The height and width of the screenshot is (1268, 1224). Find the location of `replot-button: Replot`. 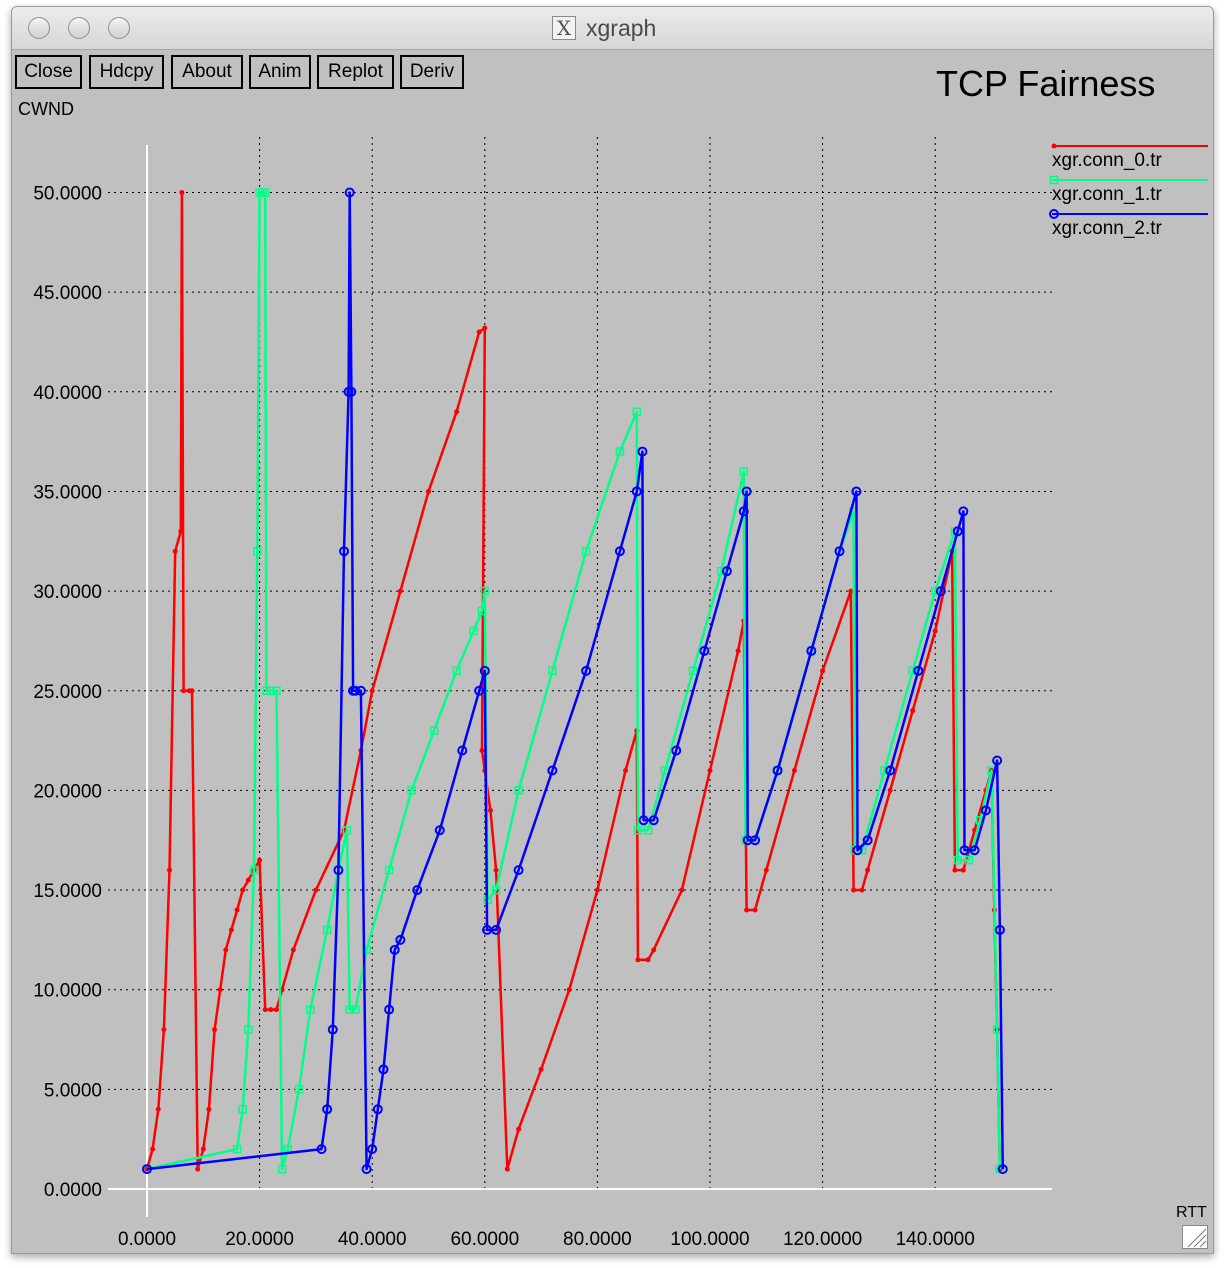

replot-button: Replot is located at coordinates (355, 72).